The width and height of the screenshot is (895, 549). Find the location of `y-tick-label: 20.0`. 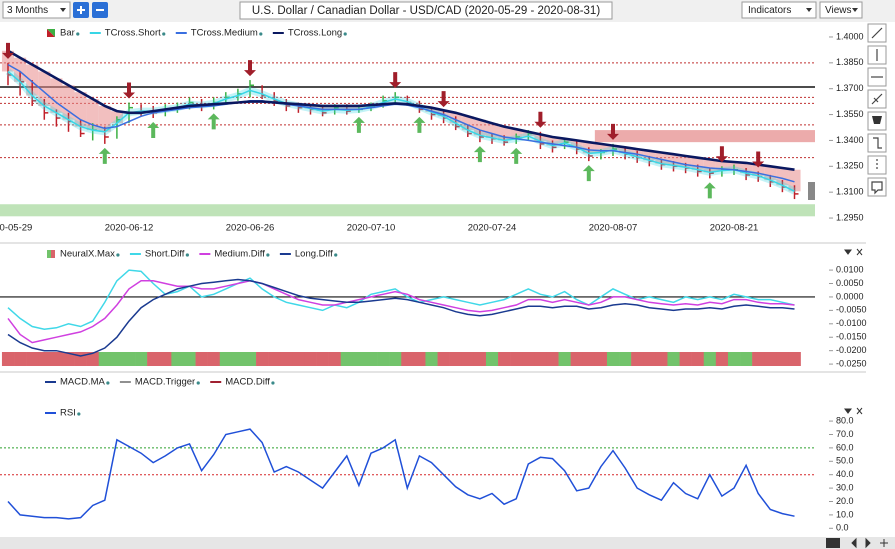

y-tick-label: 20.0 is located at coordinates (845, 501).